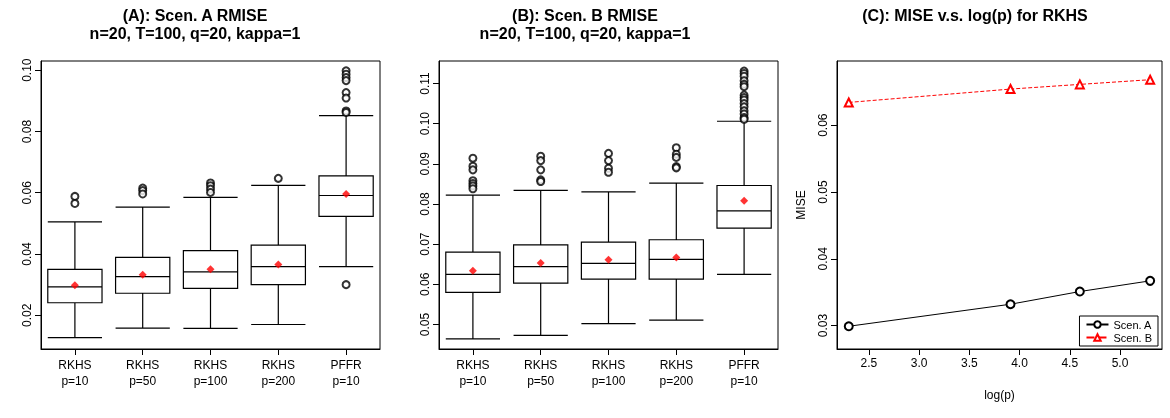  I want to click on y-axis-title: MISE, so click(801, 205).